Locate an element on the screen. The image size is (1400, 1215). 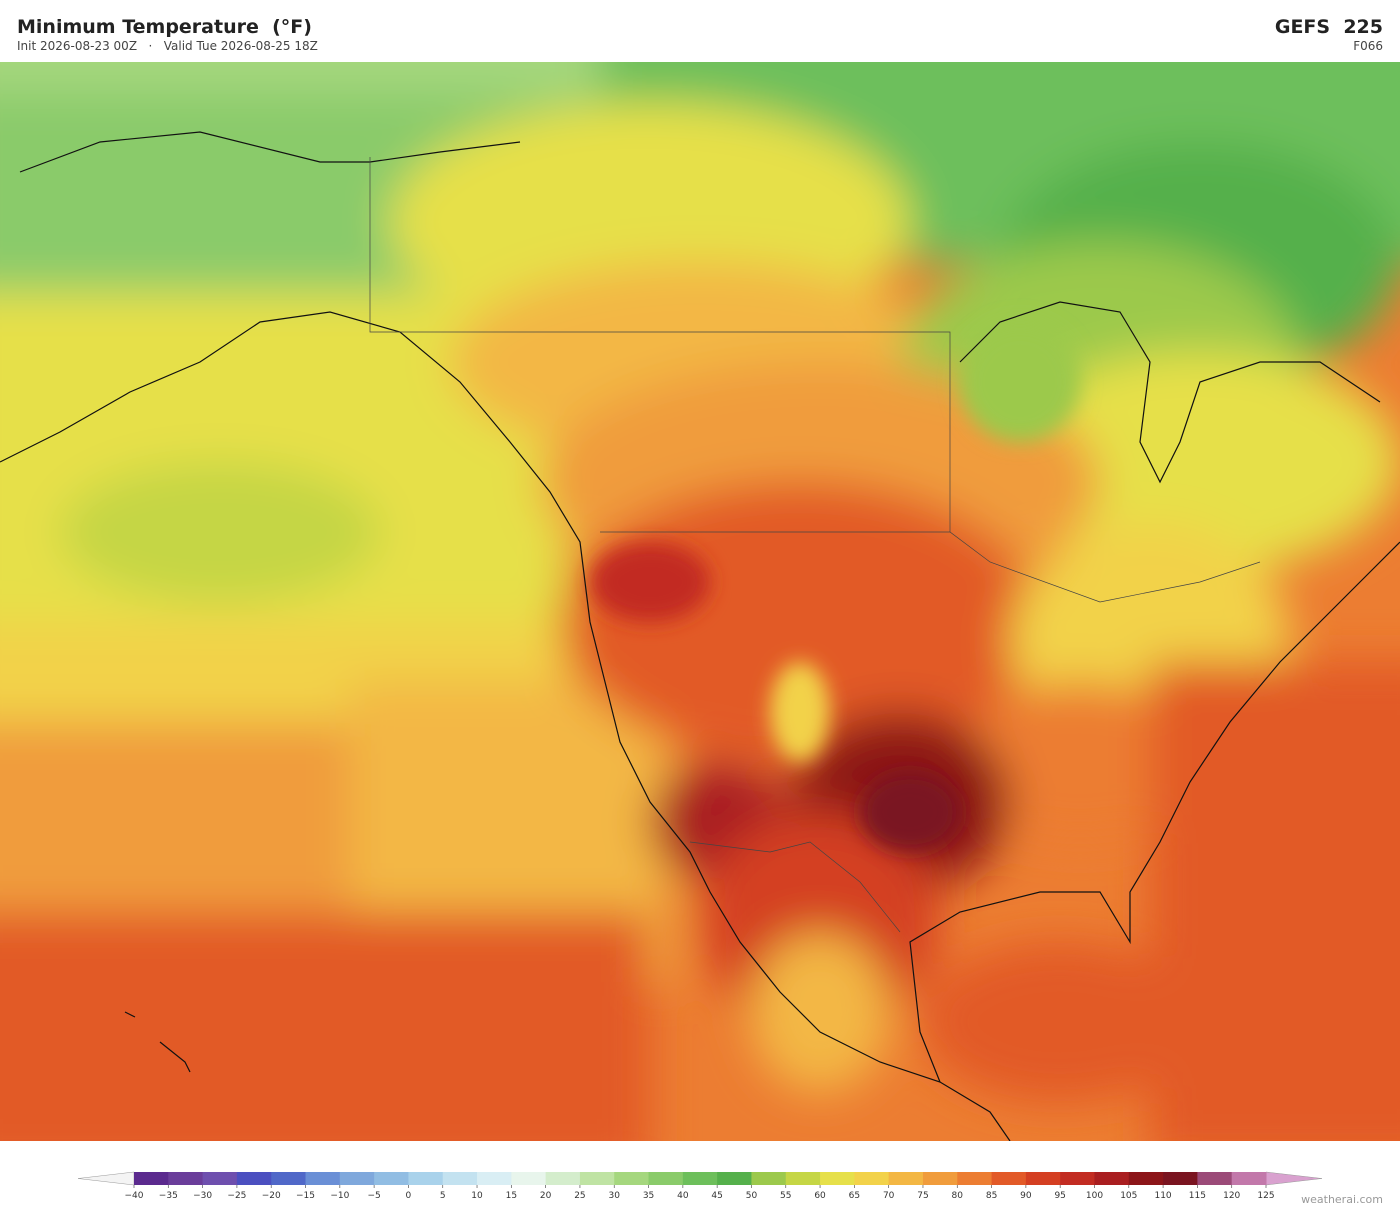
colorbar-tick-label: 55 is located at coordinates (785, 1196).